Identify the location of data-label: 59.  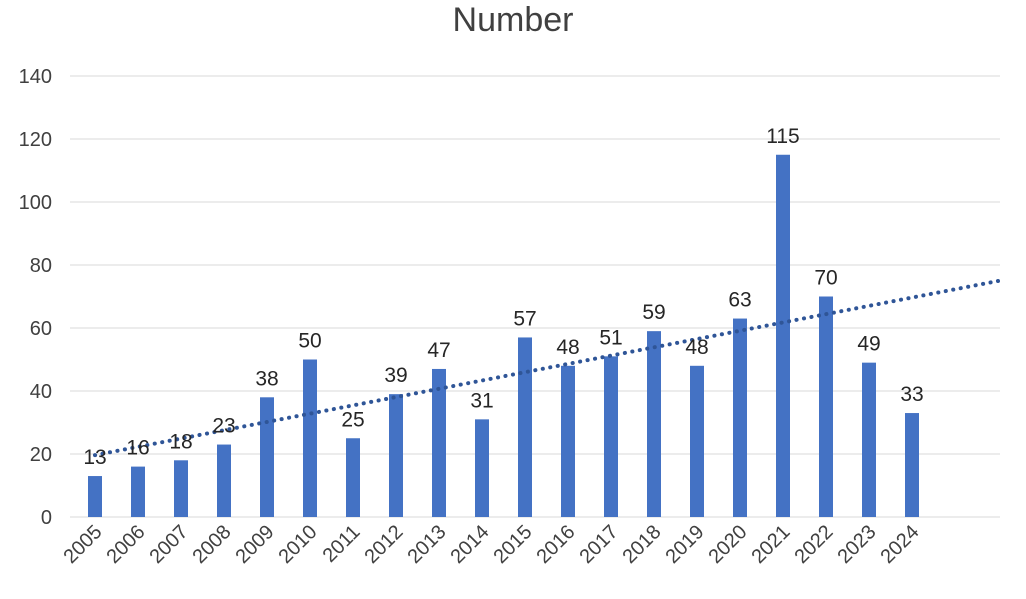
(653, 312).